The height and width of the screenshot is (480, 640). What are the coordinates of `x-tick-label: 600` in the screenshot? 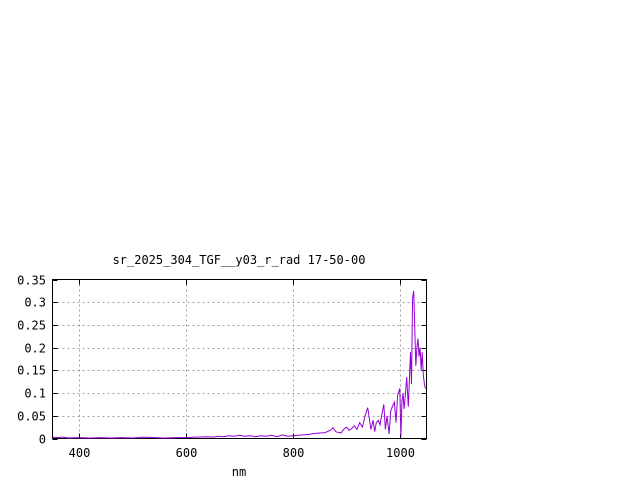 It's located at (187, 453).